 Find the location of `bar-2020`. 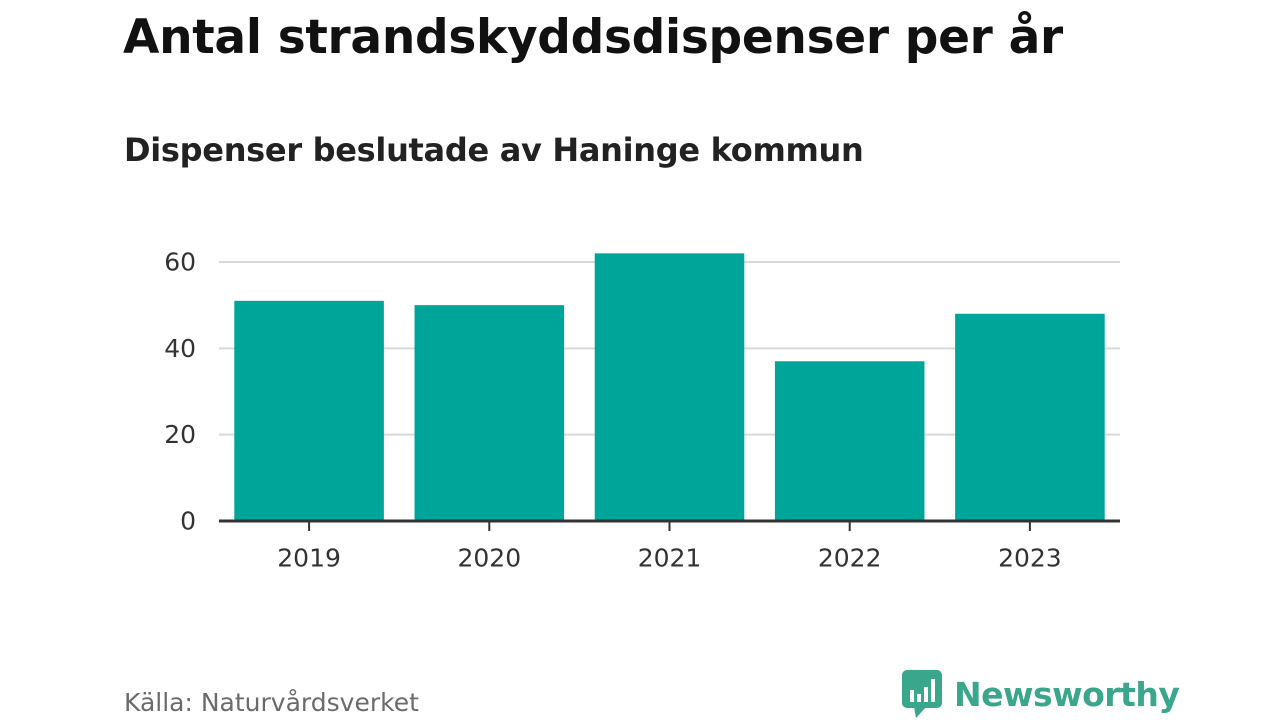

bar-2020 is located at coordinates (489, 413).